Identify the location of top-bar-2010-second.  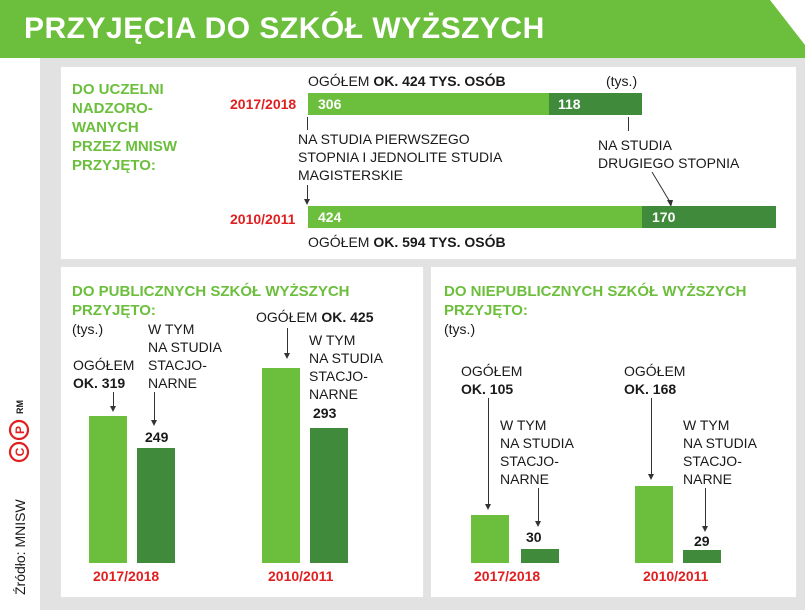
(709, 217).